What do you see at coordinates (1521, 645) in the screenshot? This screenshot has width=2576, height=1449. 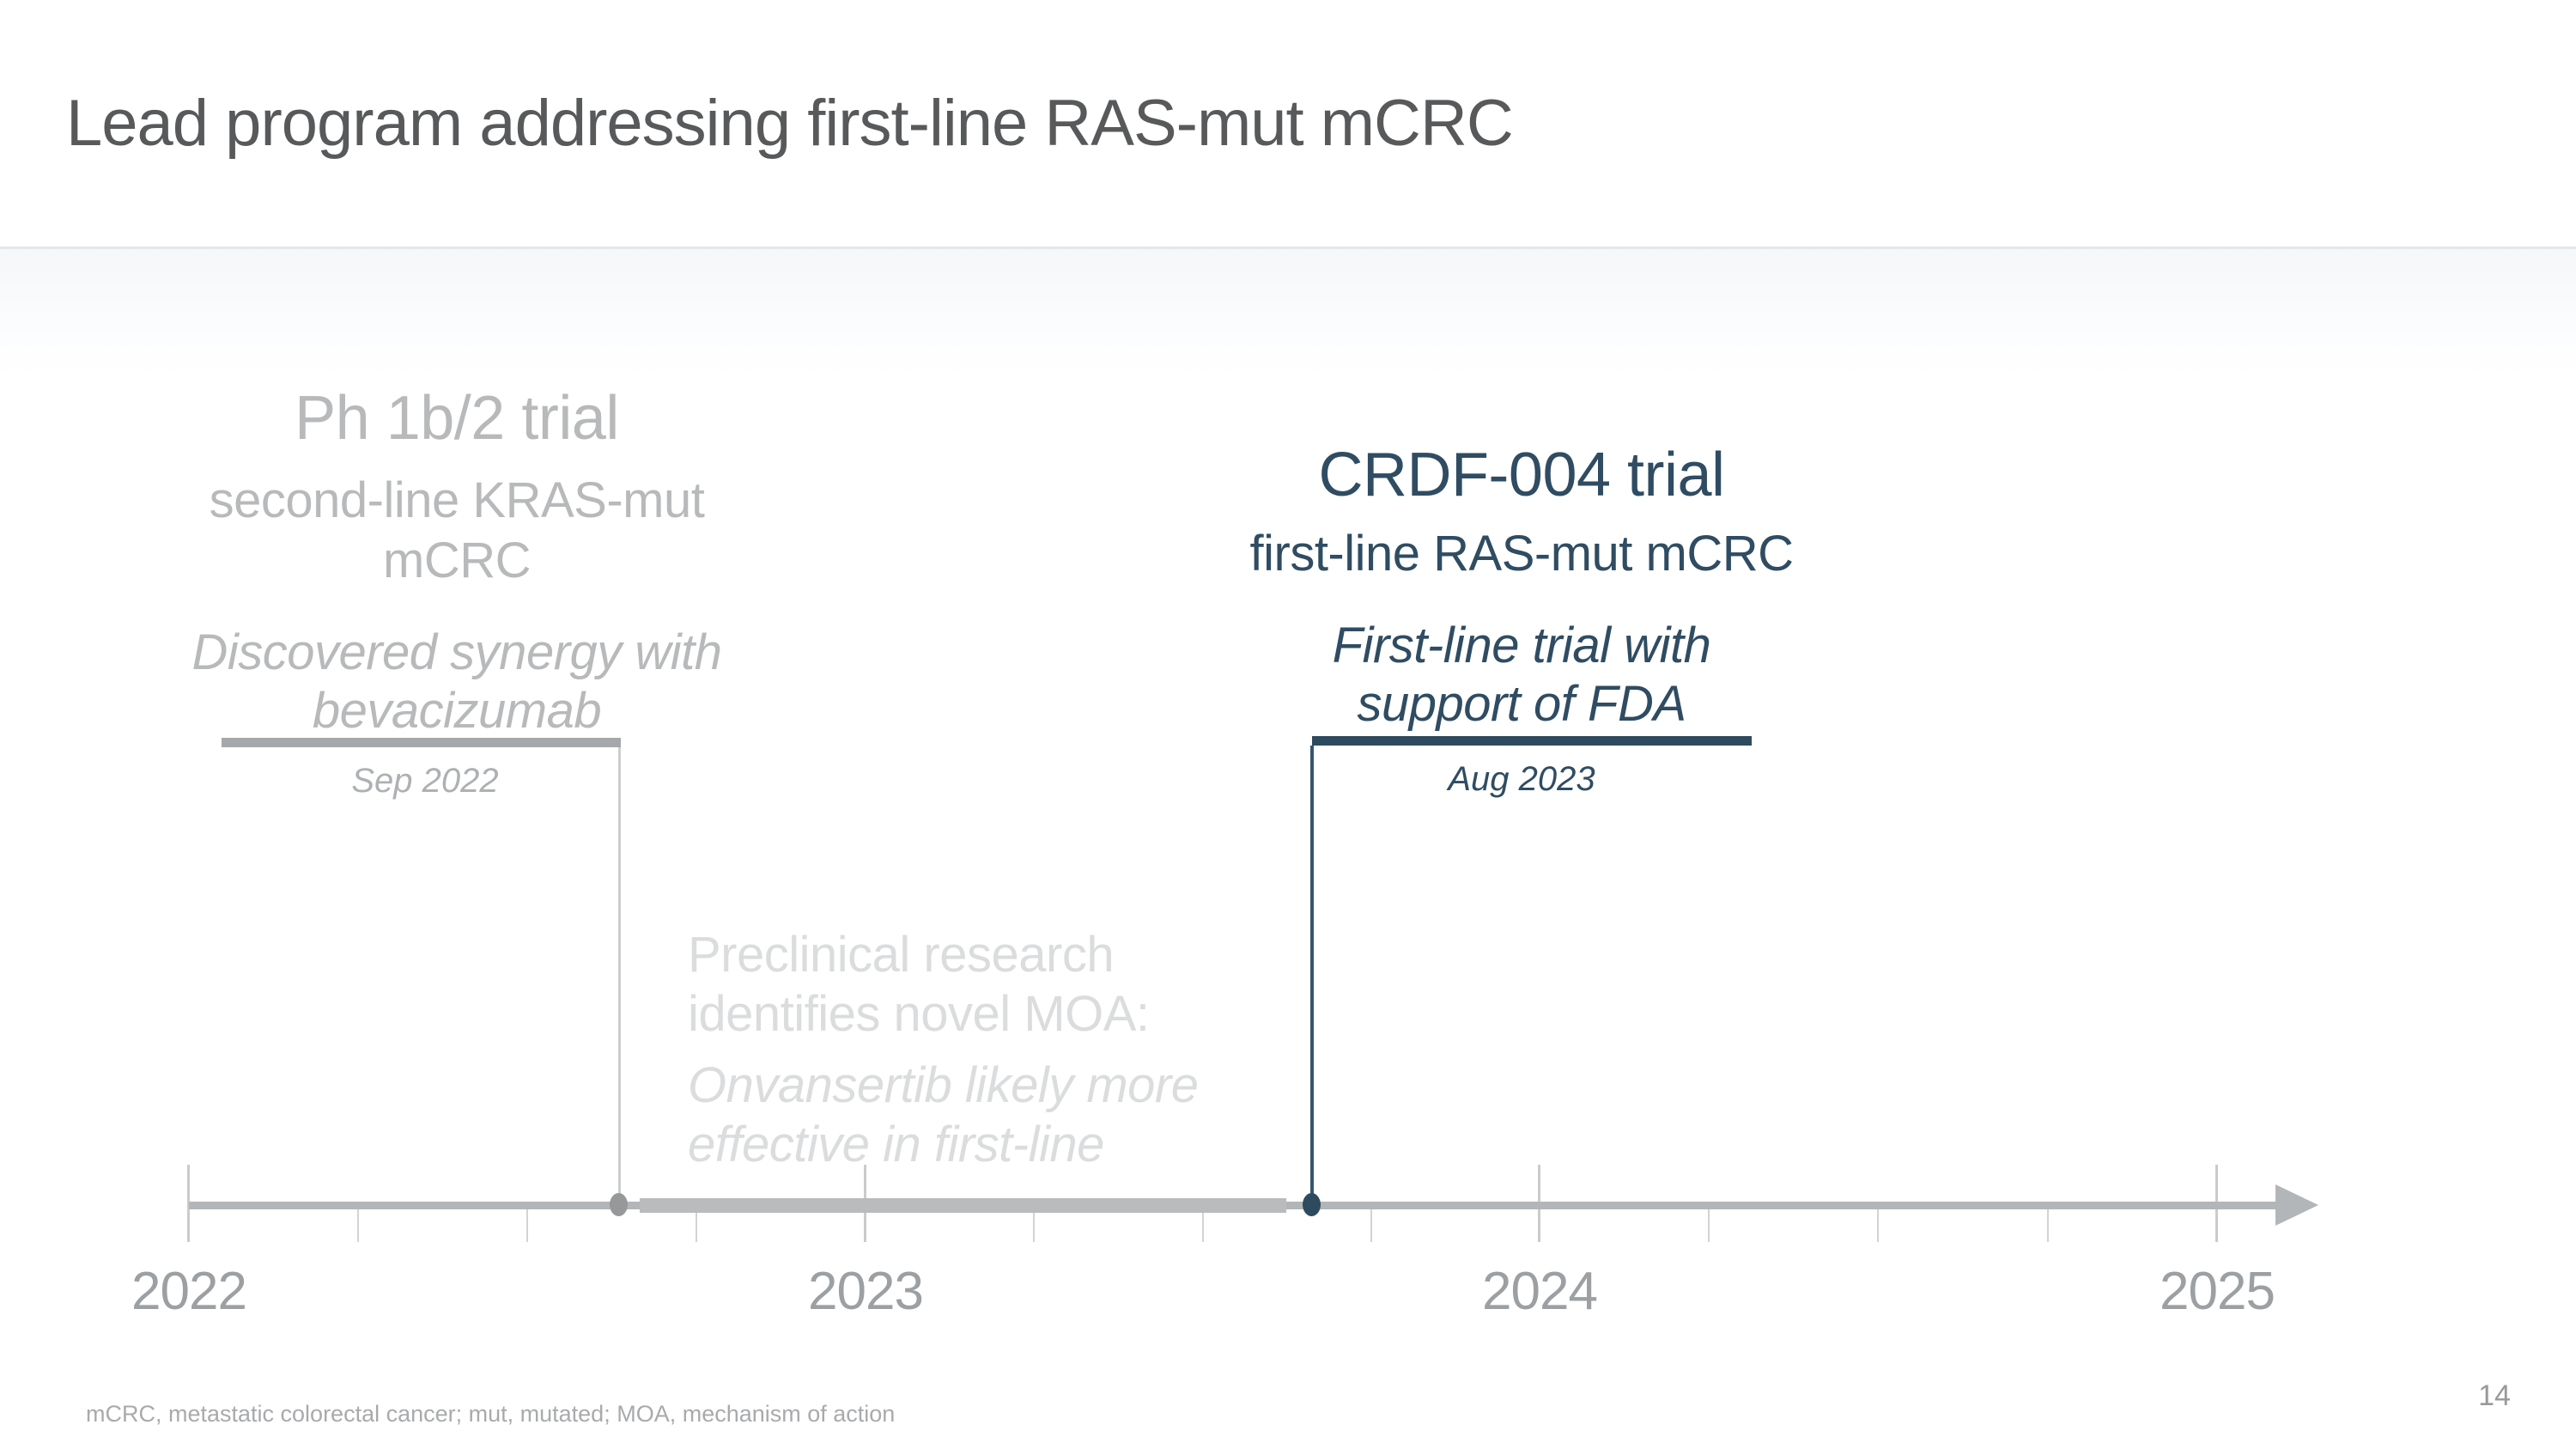 I see `trial-note-current-line1: First-line trial with` at bounding box center [1521, 645].